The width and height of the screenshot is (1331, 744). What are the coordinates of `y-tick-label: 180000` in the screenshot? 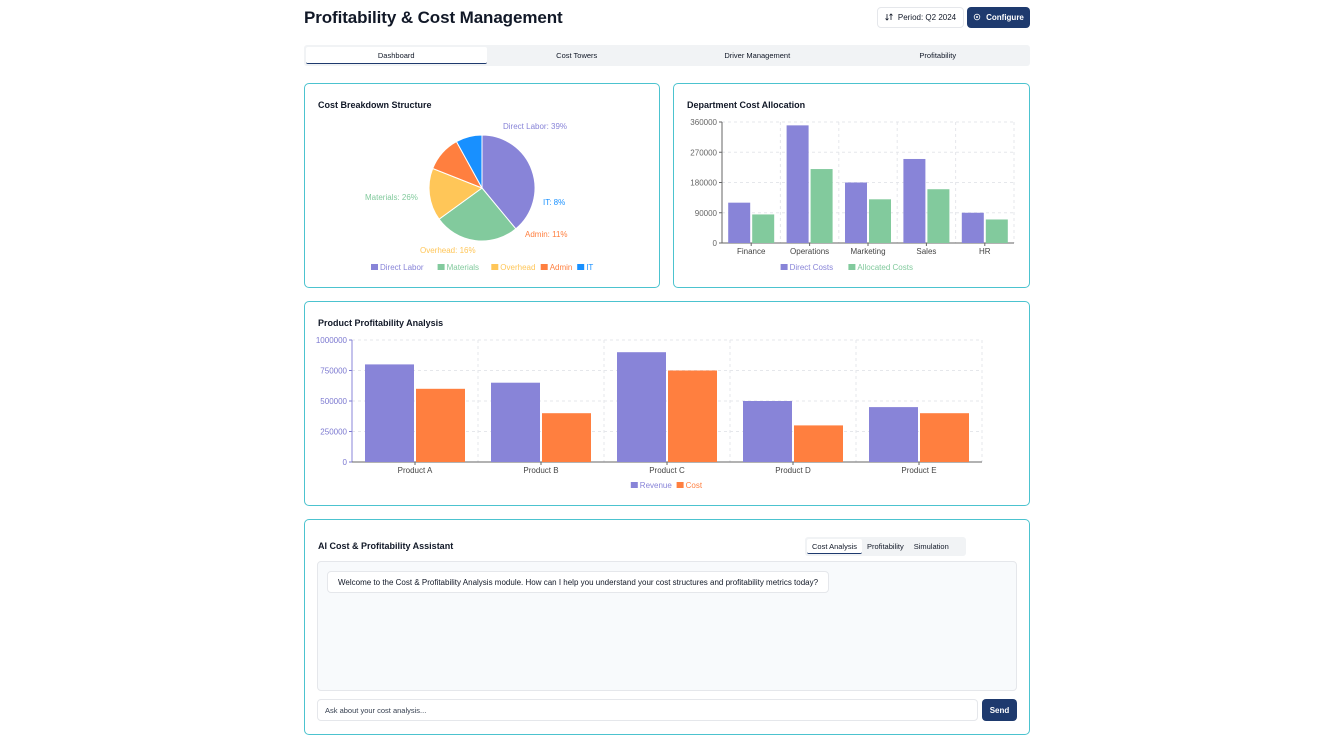 It's located at (703, 183).